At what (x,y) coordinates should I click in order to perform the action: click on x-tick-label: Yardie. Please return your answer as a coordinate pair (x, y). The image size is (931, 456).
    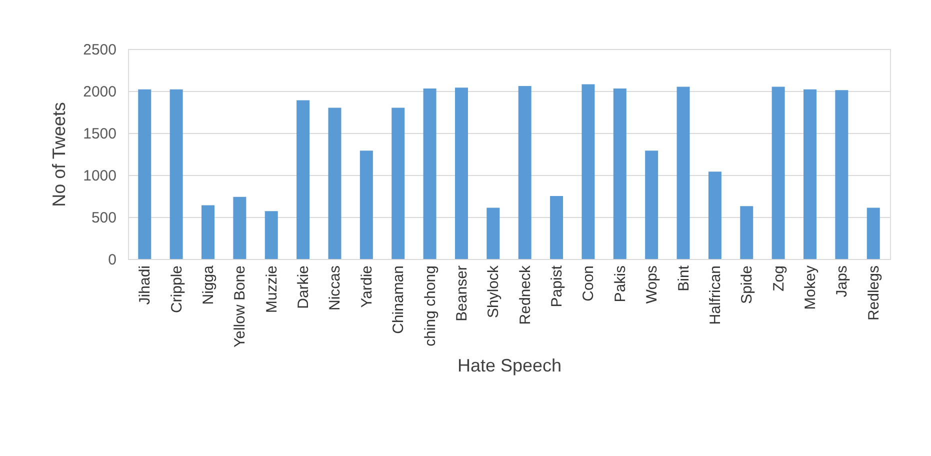
    Looking at the image, I should click on (367, 287).